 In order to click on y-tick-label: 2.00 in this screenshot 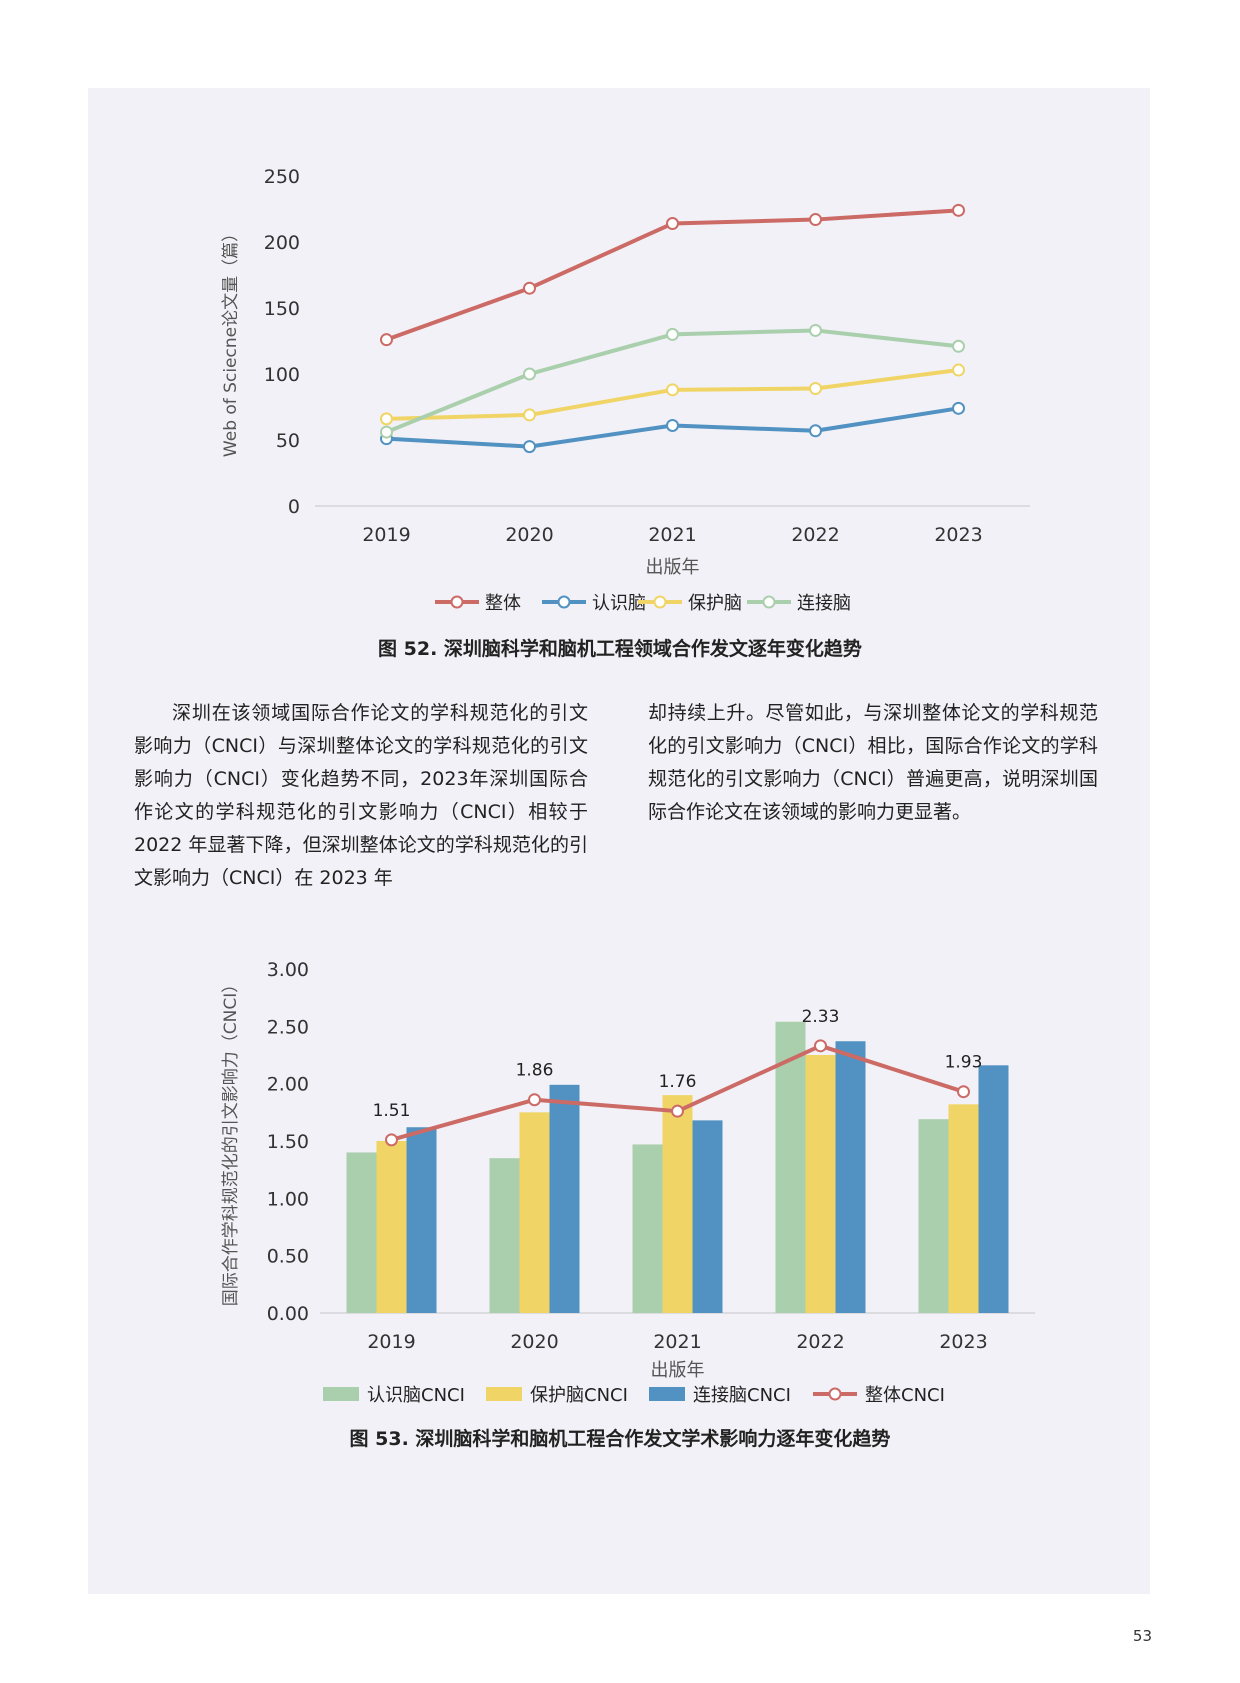, I will do `click(288, 1085)`.